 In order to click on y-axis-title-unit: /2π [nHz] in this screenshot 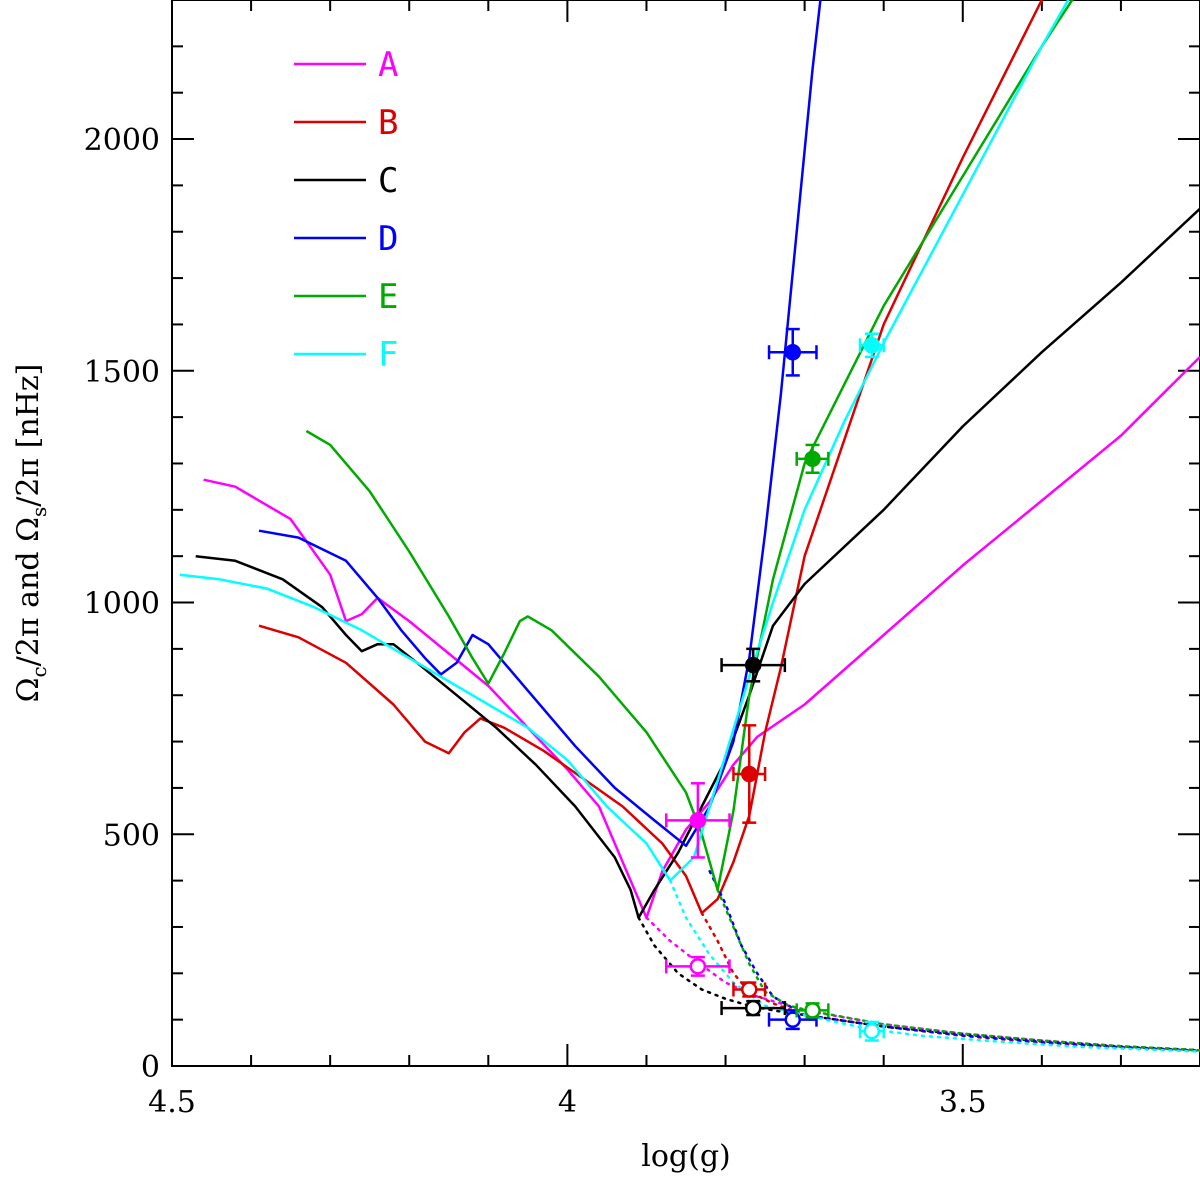, I will do `click(28, 435)`.